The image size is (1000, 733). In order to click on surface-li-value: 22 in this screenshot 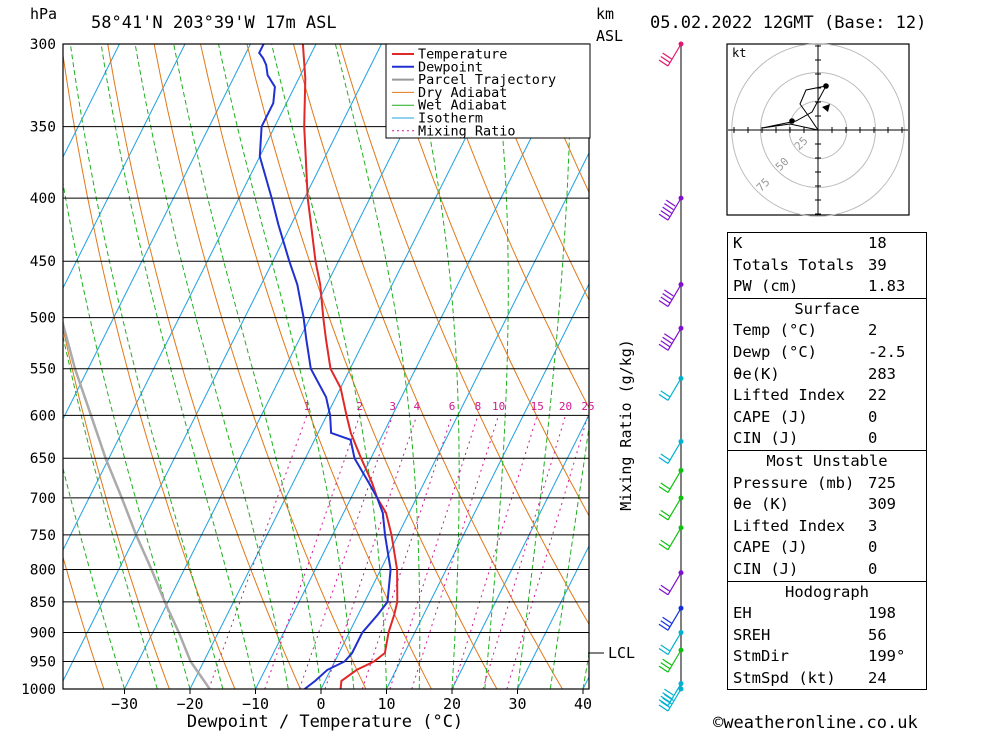, I will do `click(877, 395)`.